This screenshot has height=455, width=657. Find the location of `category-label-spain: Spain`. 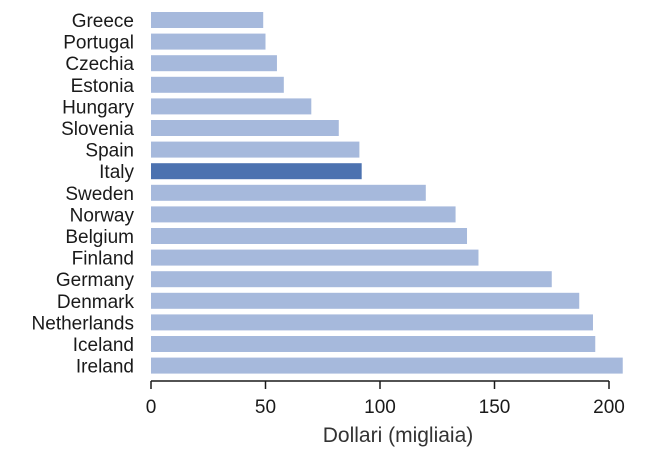

category-label-spain: Spain is located at coordinates (109, 151).